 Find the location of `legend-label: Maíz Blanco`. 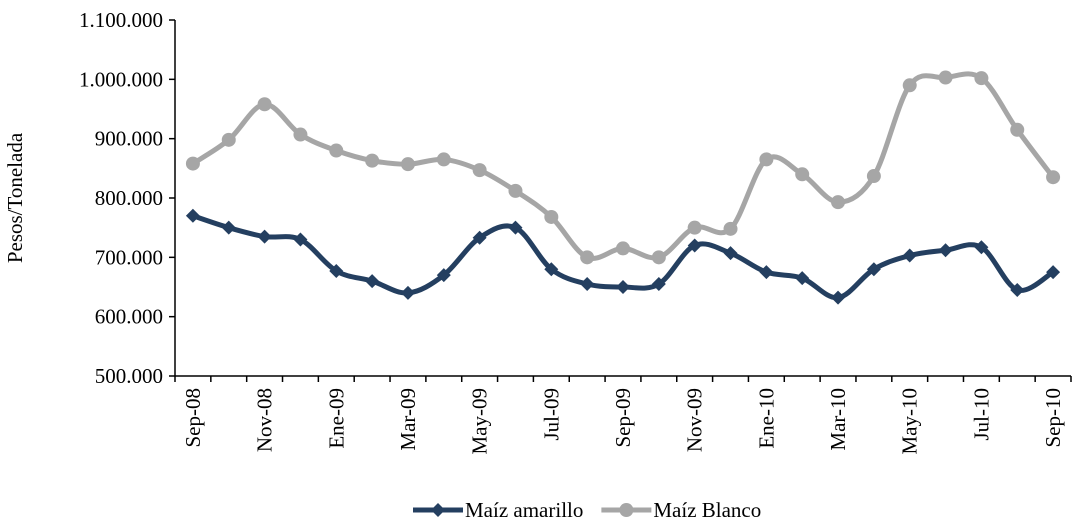

legend-label: Maíz Blanco is located at coordinates (707, 510).